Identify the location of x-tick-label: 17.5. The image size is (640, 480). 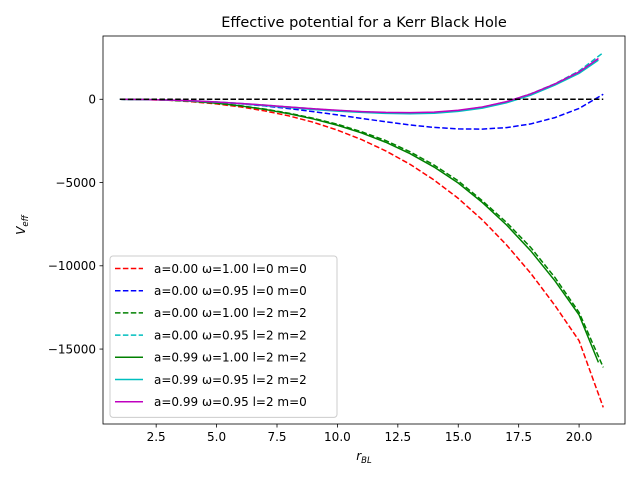
(518, 437).